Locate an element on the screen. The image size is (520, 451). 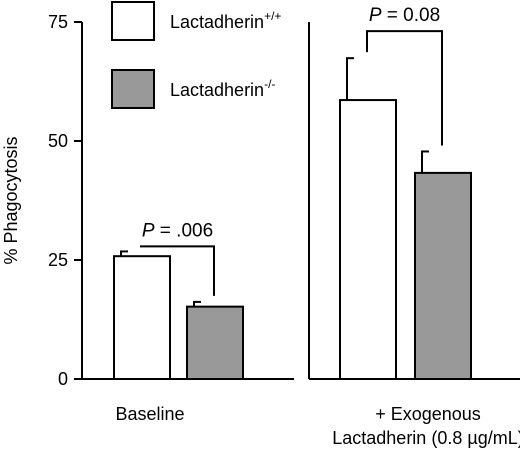
p-value-label-2: P = 0.08 is located at coordinates (404, 15).